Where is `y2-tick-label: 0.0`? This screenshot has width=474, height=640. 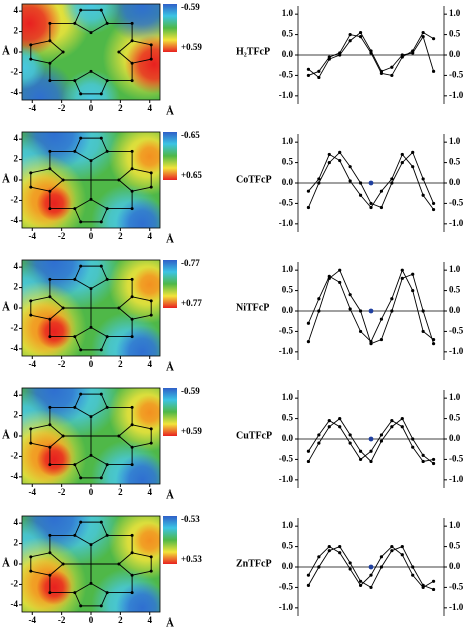 y2-tick-label: 0.0 is located at coordinates (455, 54).